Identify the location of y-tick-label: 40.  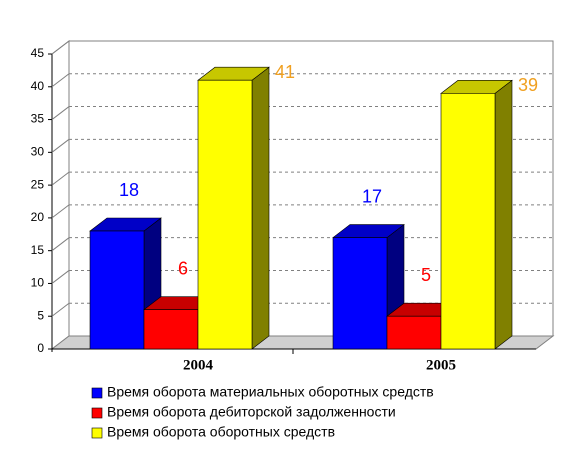
(38, 86).